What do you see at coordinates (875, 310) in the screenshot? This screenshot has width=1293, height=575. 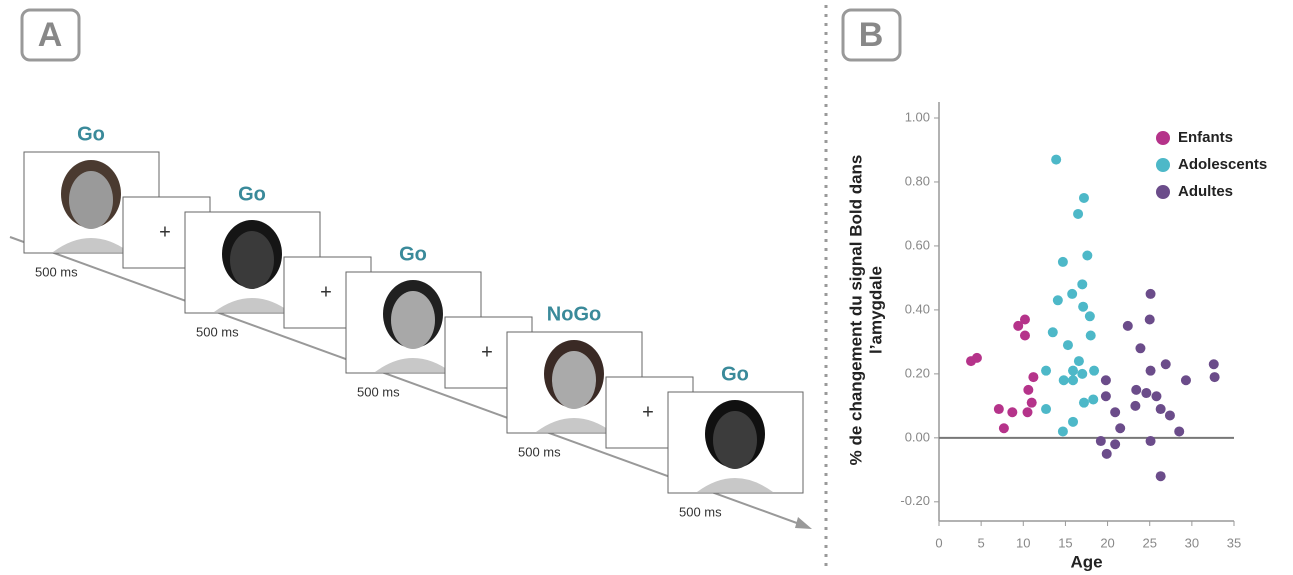 I see `y-axis-label: l’amygdale` at bounding box center [875, 310].